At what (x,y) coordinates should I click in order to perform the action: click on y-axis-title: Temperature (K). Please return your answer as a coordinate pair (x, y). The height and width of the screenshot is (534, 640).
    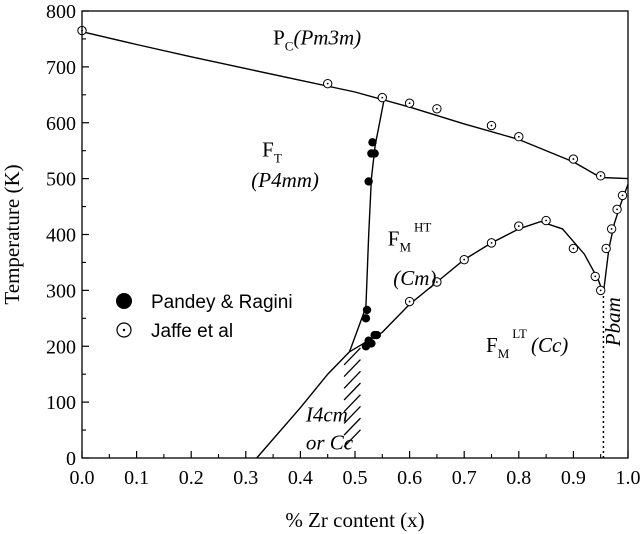
    Looking at the image, I should click on (12, 234).